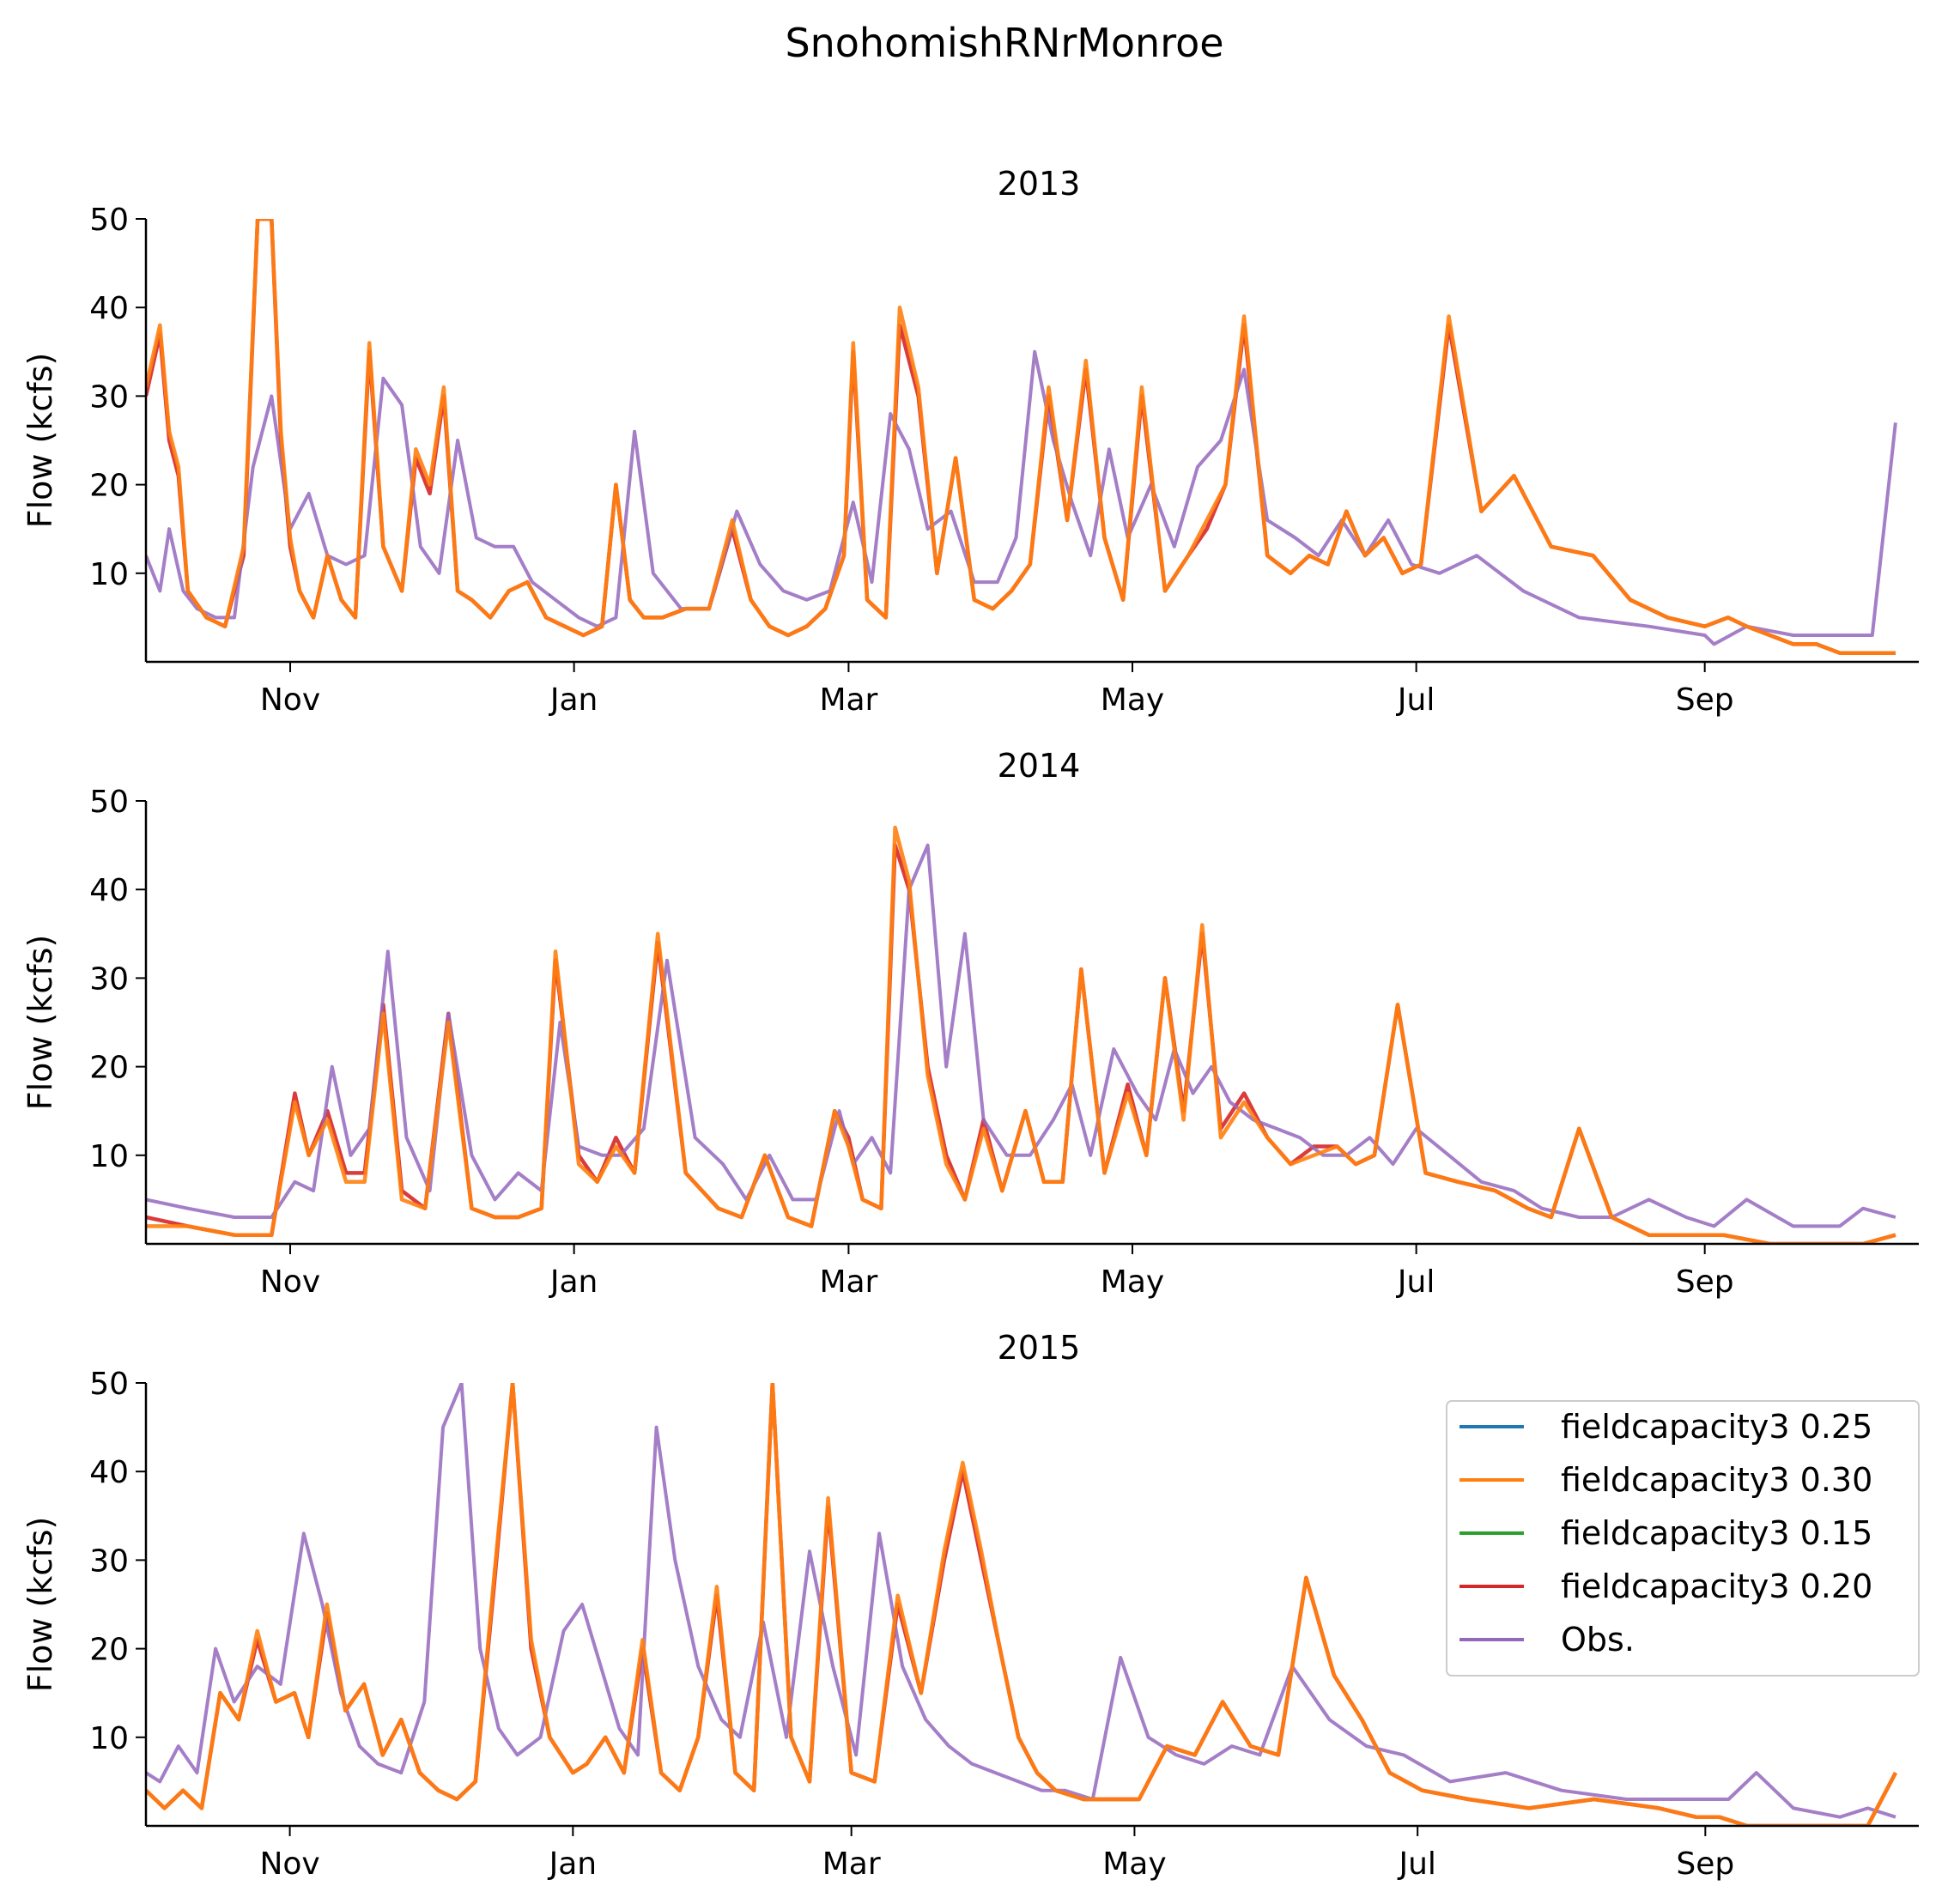 This screenshot has width=1954, height=1904. What do you see at coordinates (1039, 766) in the screenshot?
I see `panel-title: 2014` at bounding box center [1039, 766].